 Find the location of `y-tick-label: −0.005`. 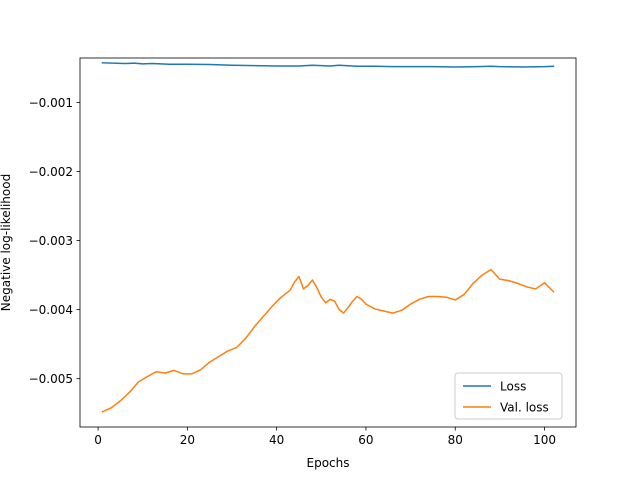

y-tick-label: −0.005 is located at coordinates (51, 379).